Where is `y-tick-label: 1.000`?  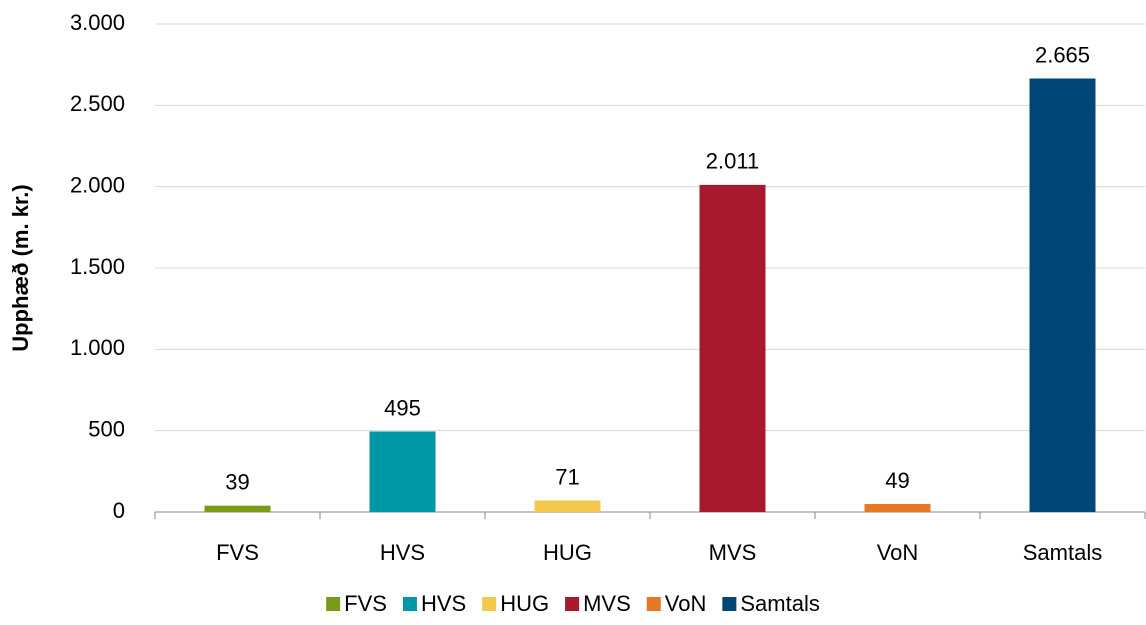 y-tick-label: 1.000 is located at coordinates (97, 347).